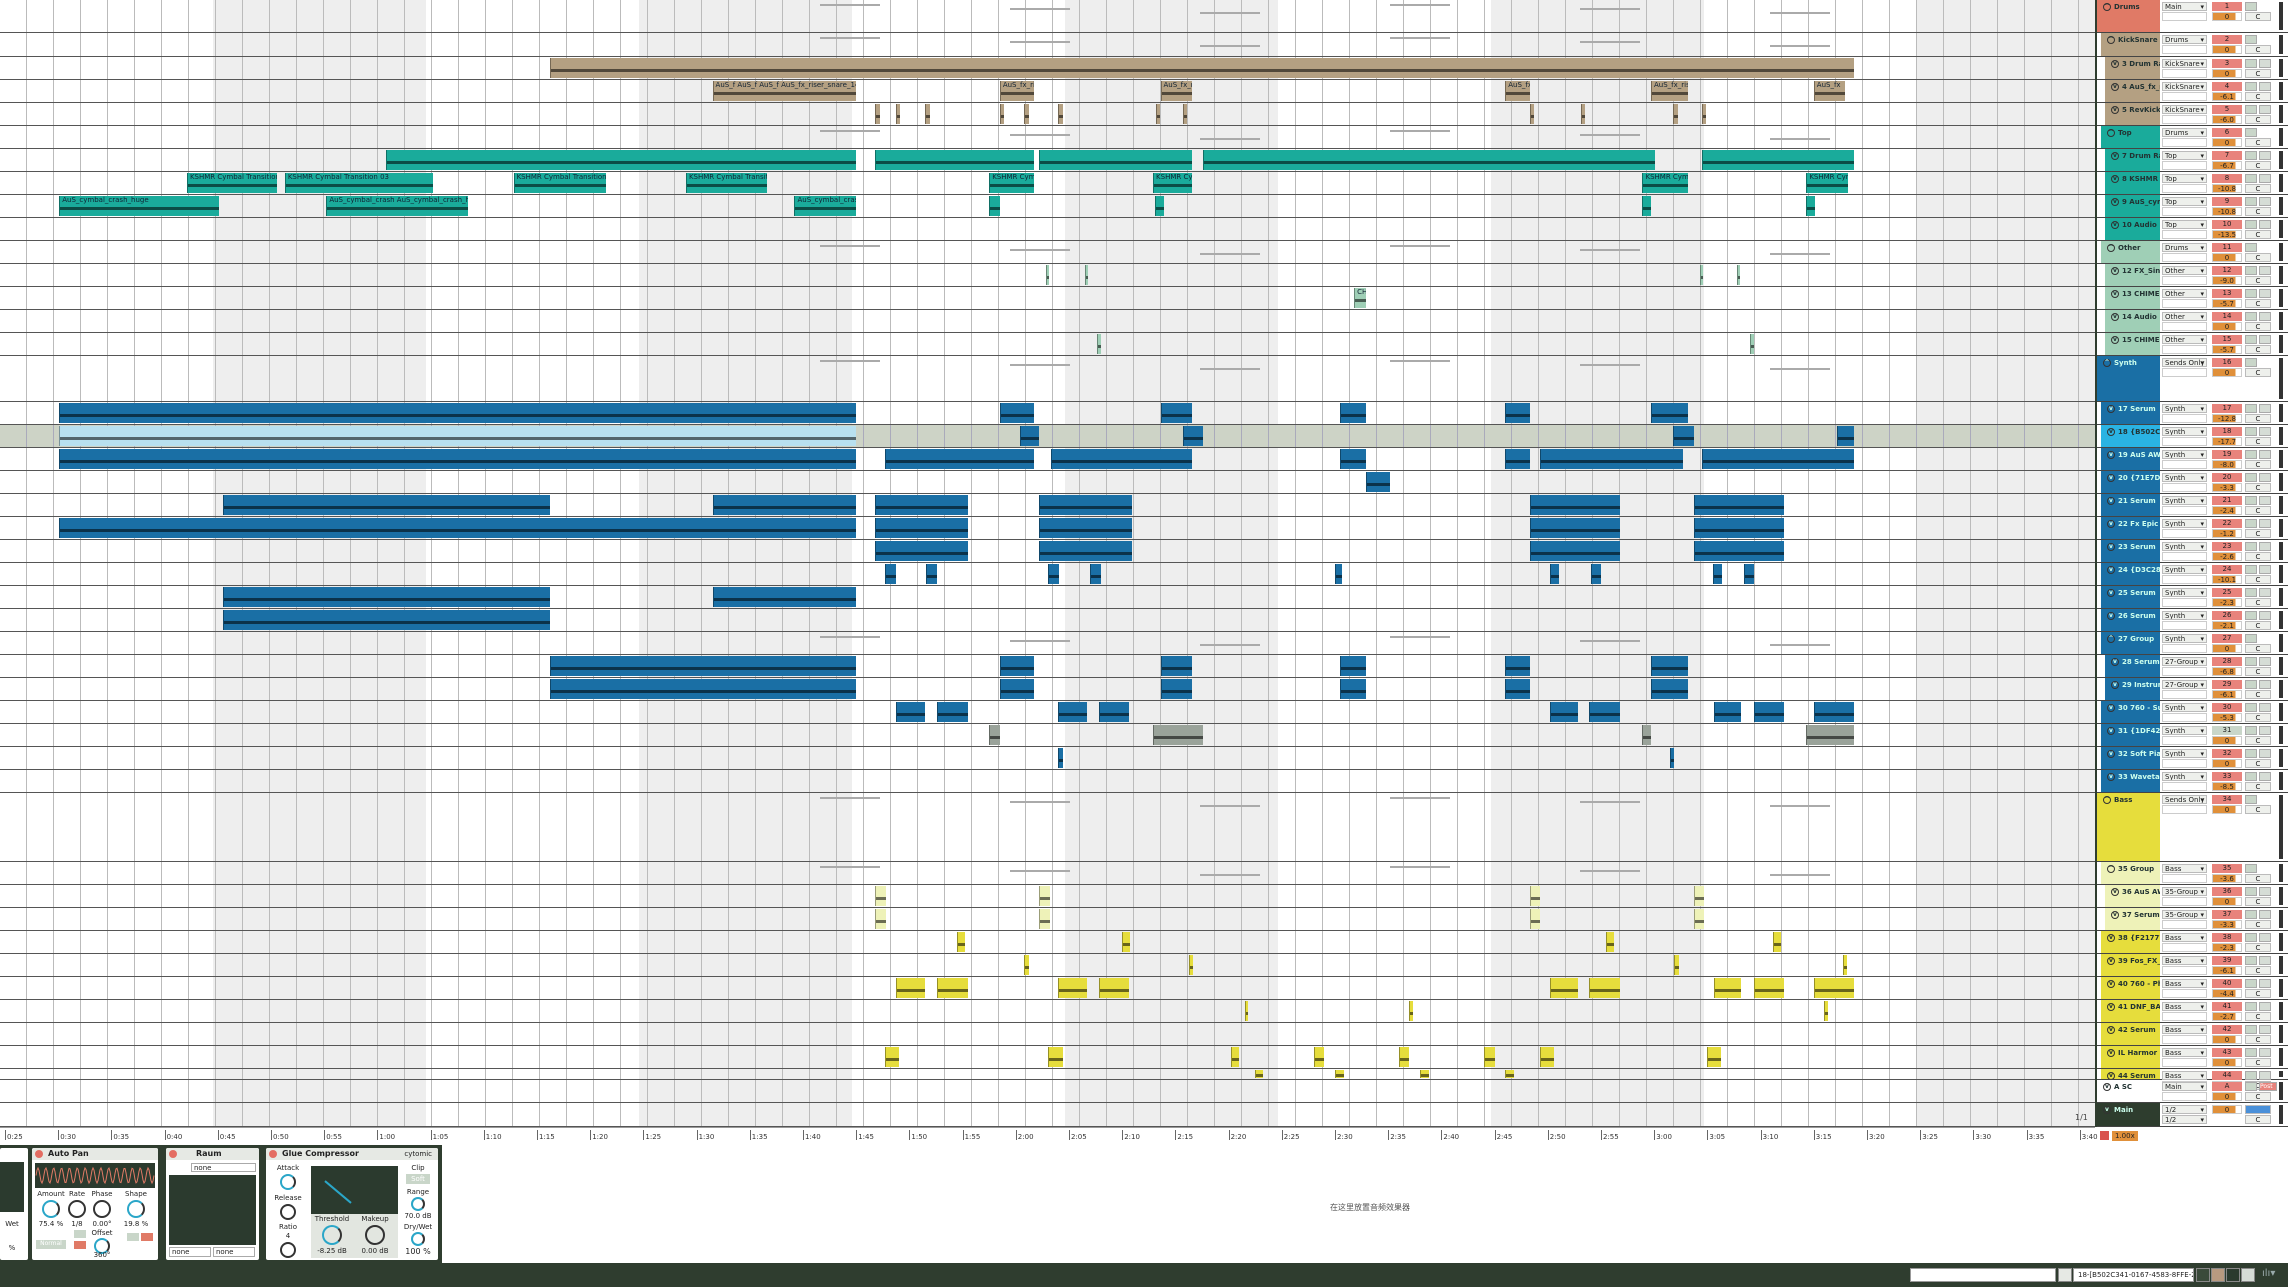 Image resolution: width=2288 pixels, height=1287 pixels. I want to click on track-activator: 24, so click(2227, 569).